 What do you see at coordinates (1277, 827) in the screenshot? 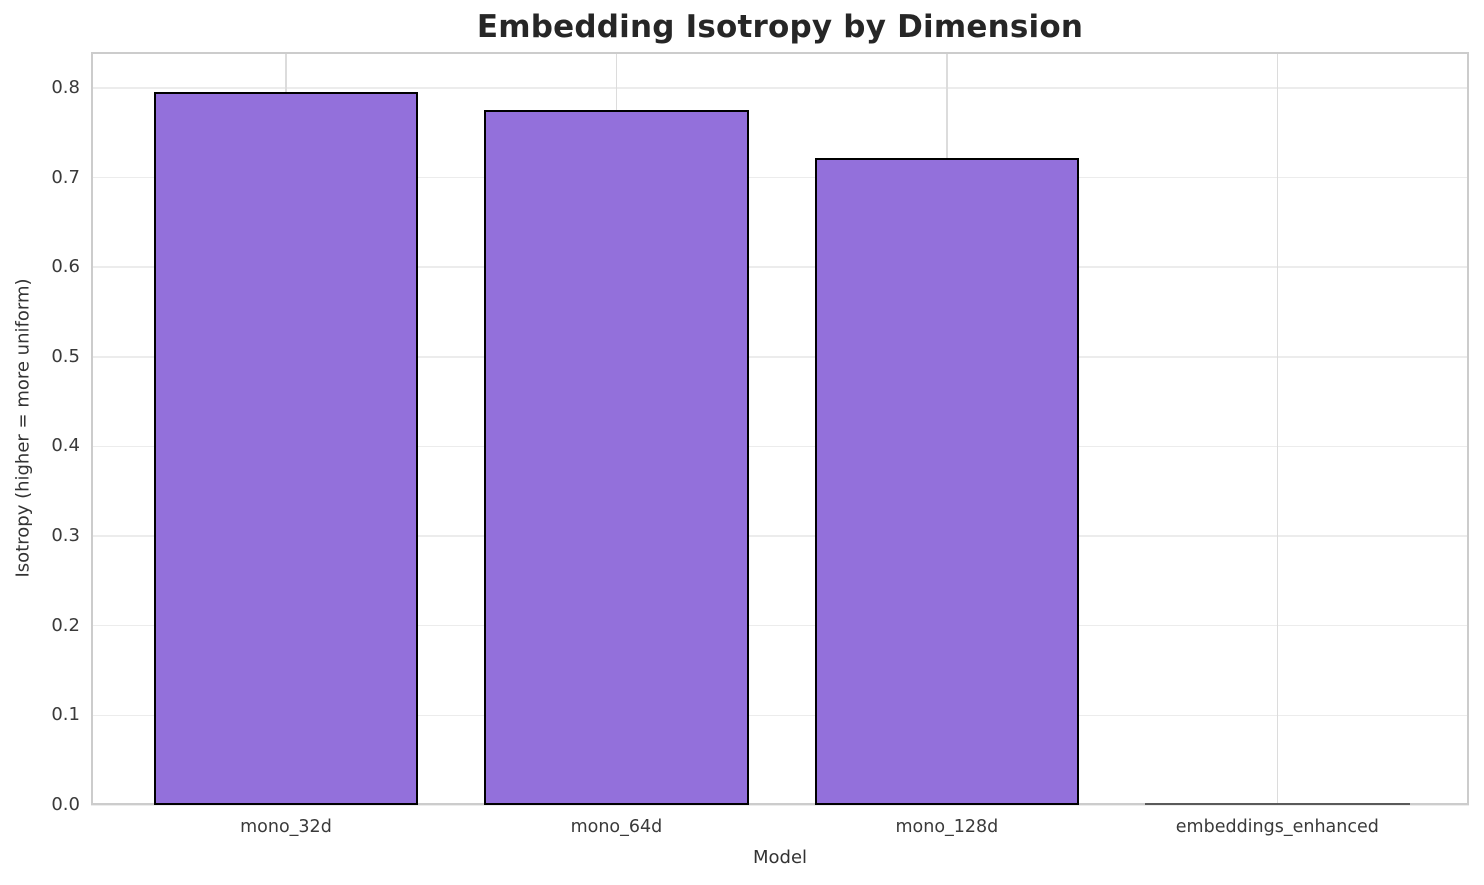
I see `x-tick-label: embeddings_enhanced` at bounding box center [1277, 827].